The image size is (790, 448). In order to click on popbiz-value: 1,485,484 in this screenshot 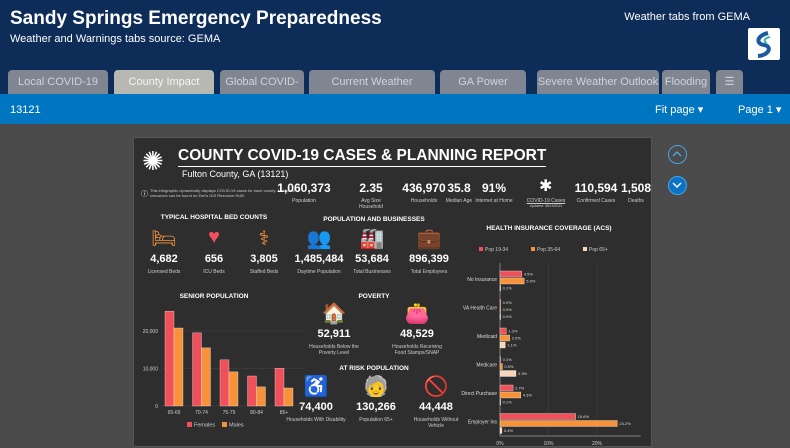, I will do `click(319, 259)`.